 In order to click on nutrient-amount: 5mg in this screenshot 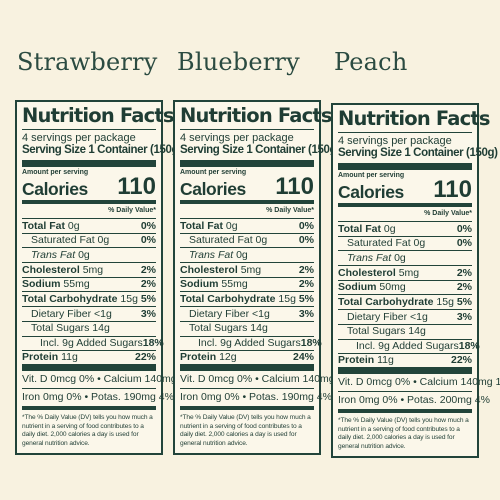, I will do `click(93, 269)`.